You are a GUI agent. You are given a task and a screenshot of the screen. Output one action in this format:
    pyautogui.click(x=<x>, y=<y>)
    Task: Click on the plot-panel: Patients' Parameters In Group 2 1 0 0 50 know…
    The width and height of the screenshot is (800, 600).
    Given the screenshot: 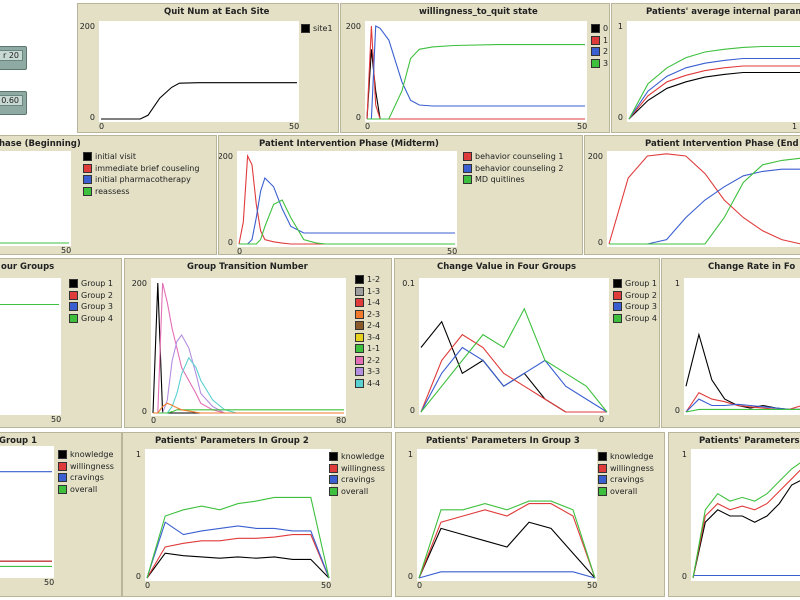 What is the action you would take?
    pyautogui.click(x=257, y=514)
    